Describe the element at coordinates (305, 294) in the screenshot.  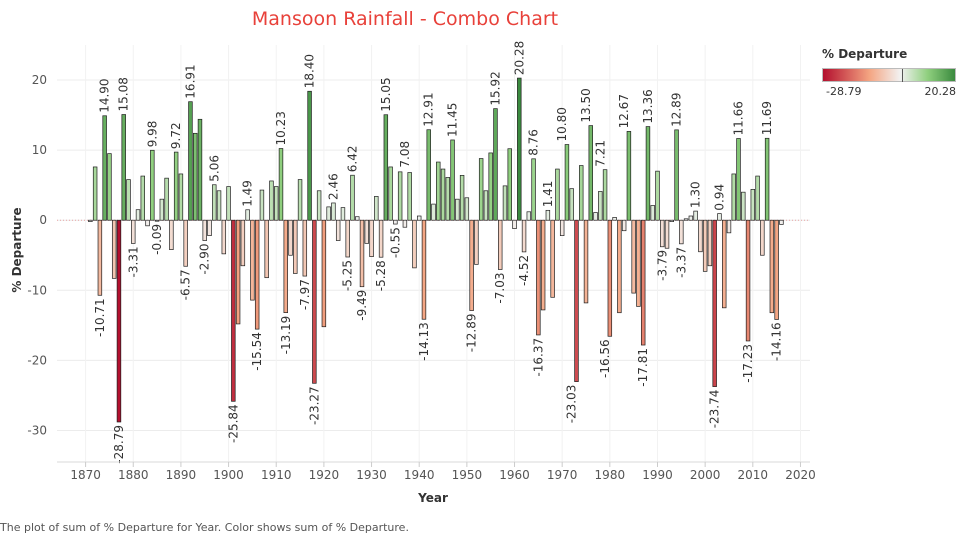
I see `data-label: -7.97` at that location.